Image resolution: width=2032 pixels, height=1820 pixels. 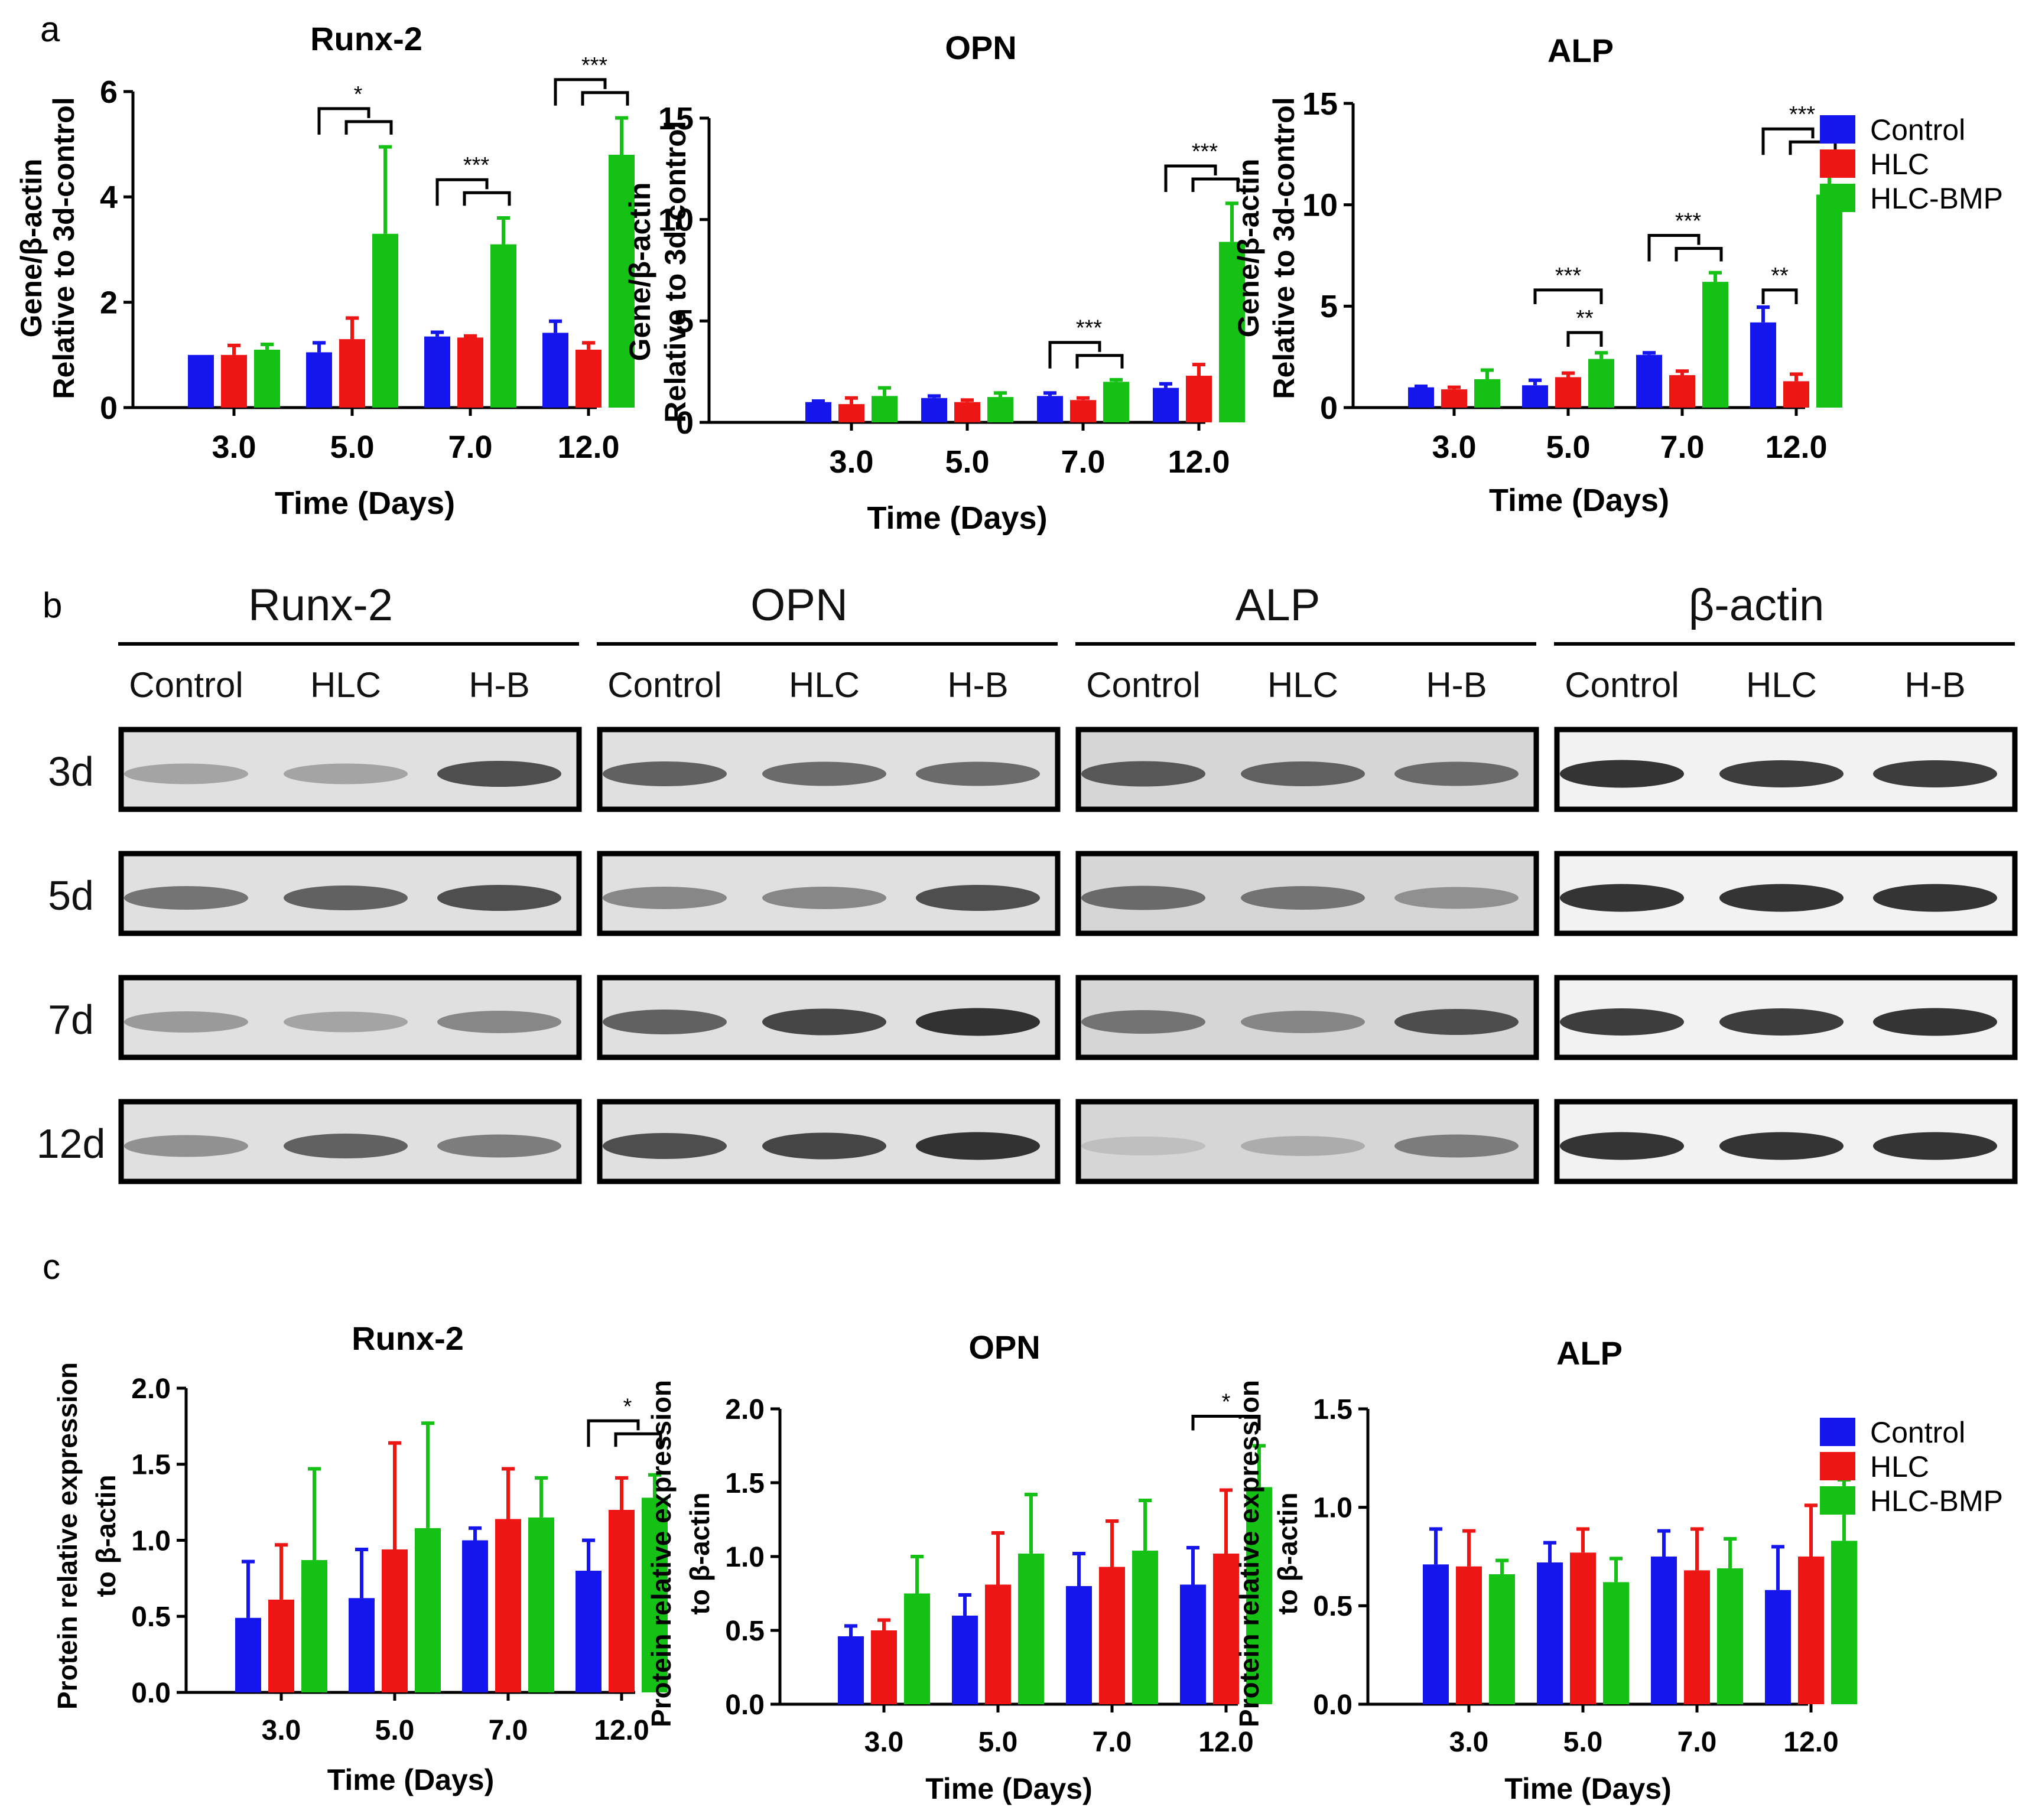 What do you see at coordinates (1329, 306) in the screenshot?
I see `y-tick-label: 5` at bounding box center [1329, 306].